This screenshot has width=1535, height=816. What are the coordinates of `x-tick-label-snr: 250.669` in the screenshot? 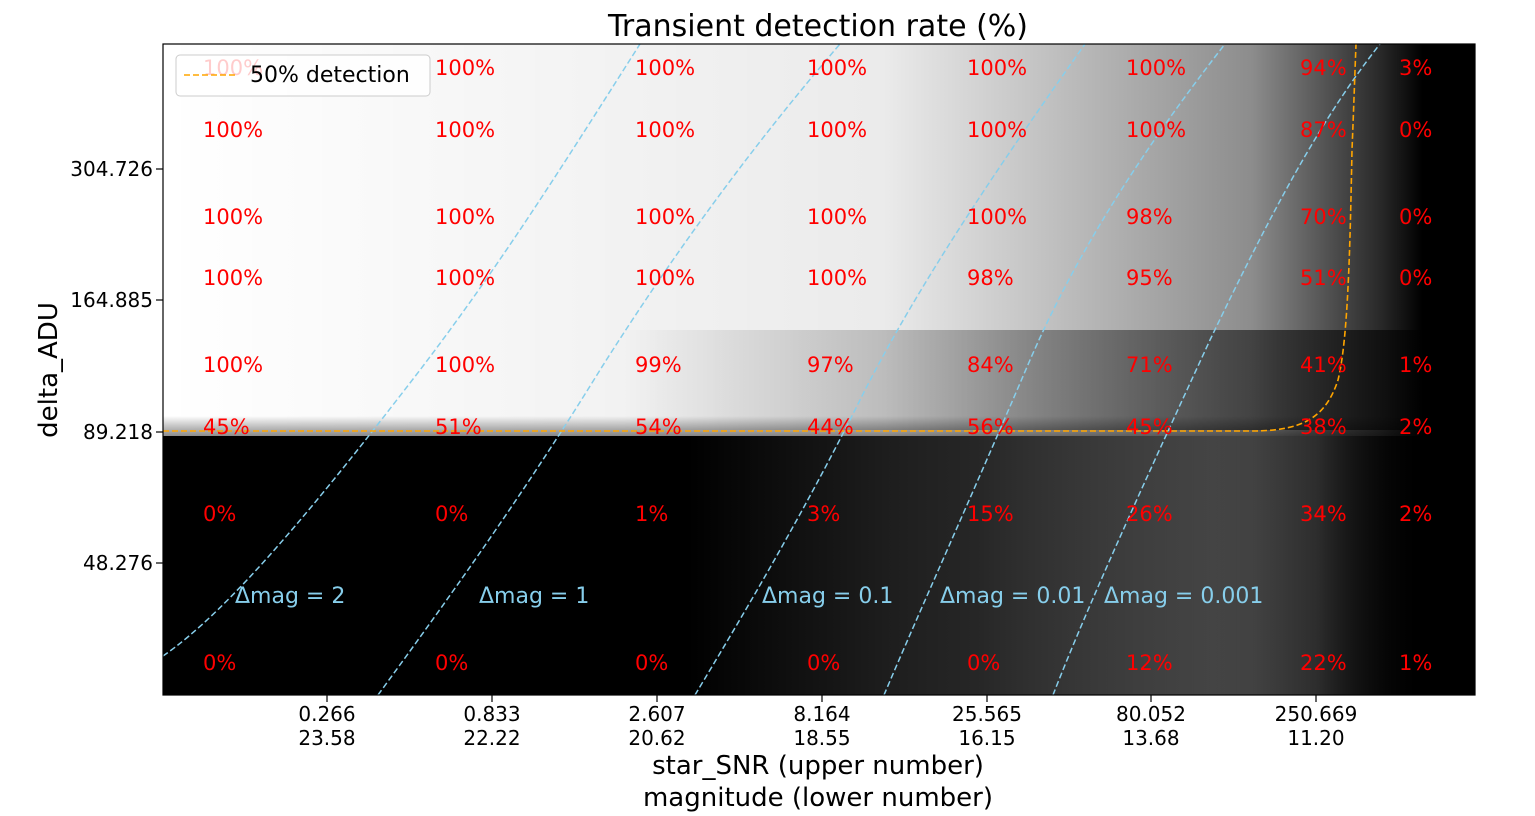 It's located at (1316, 714).